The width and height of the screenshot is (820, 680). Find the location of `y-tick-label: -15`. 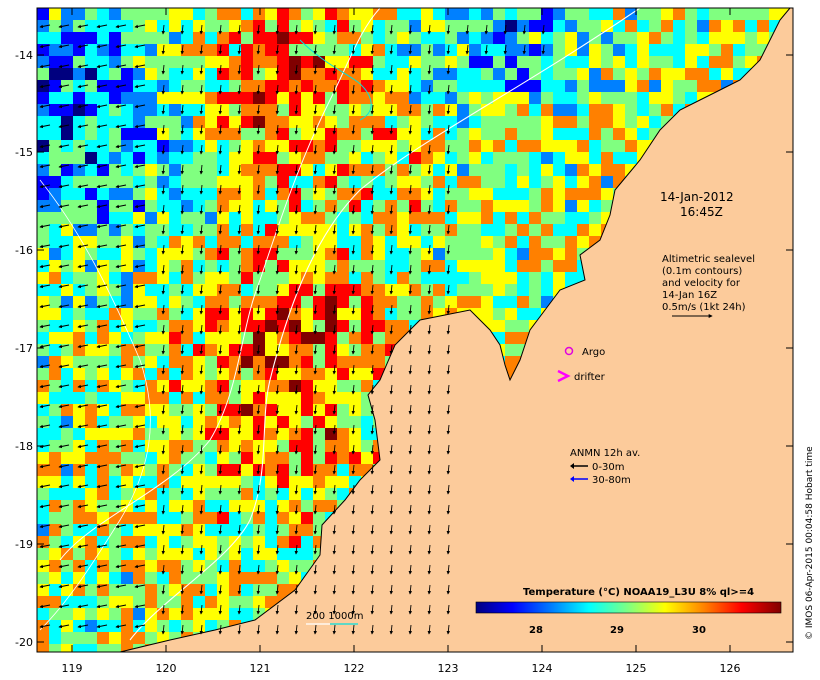

y-tick-label: -15 is located at coordinates (24, 152).